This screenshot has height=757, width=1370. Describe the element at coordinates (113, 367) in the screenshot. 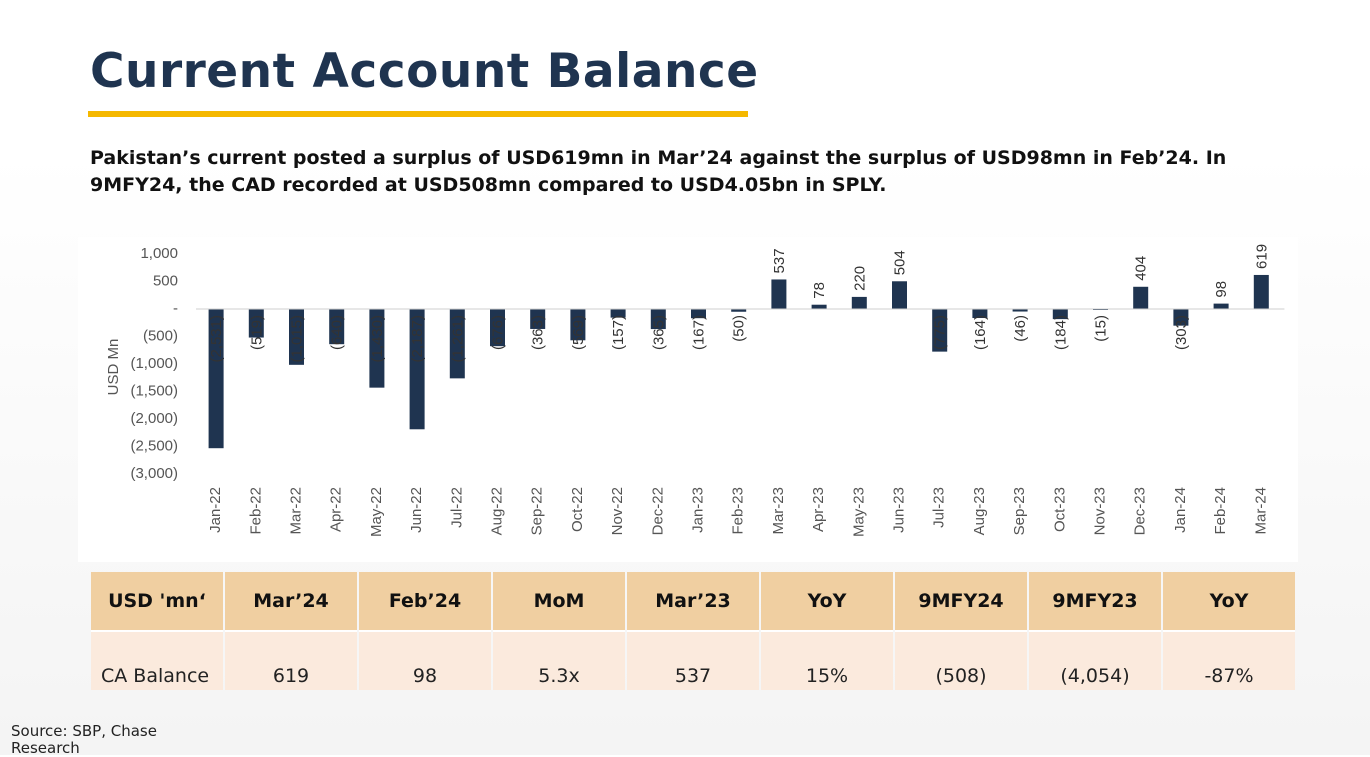

I see `y-axis-label: USD Mn` at that location.